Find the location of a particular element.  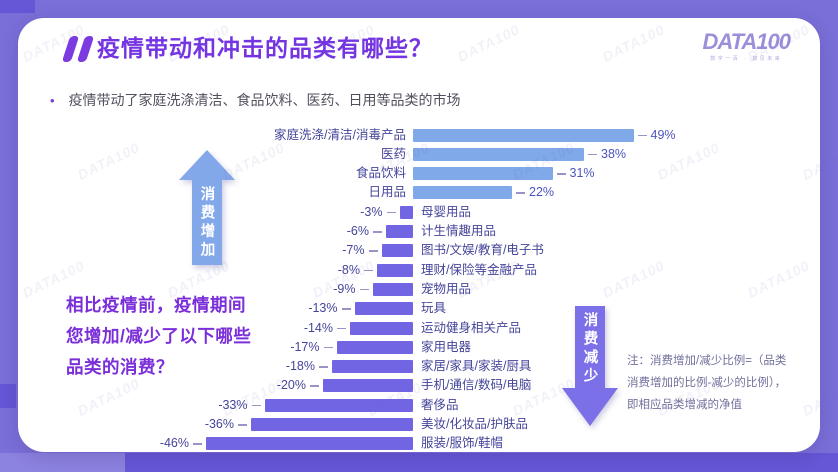

quote-mark-icon is located at coordinates (78, 49).